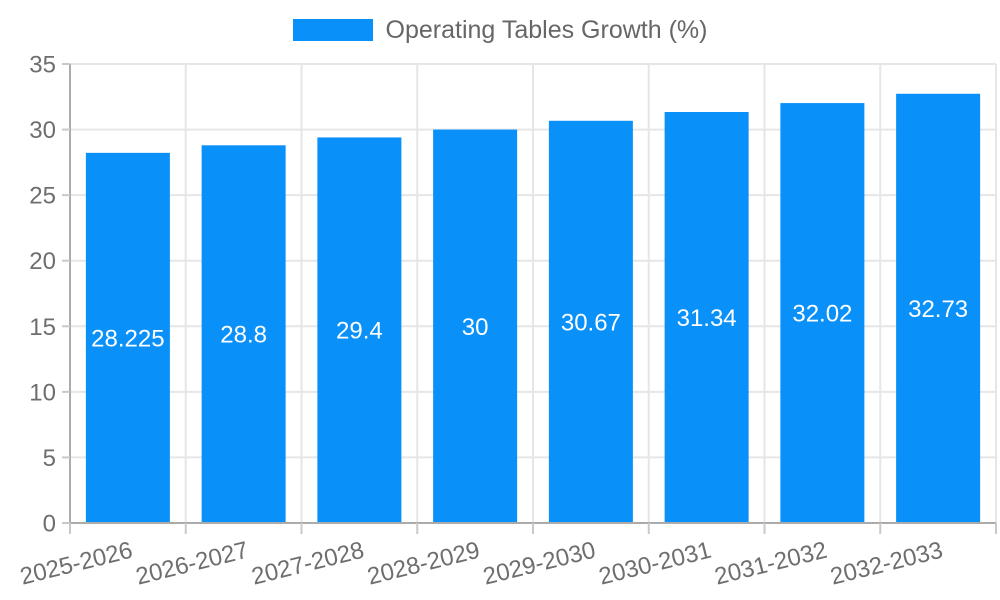 The height and width of the screenshot is (600, 1000). Describe the element at coordinates (42, 65) in the screenshot. I see `y-tick-label: 35` at that location.